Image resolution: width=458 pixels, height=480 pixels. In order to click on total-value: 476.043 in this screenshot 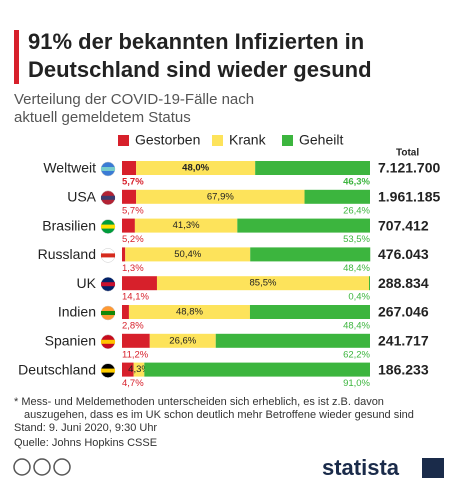, I will do `click(403, 254)`.